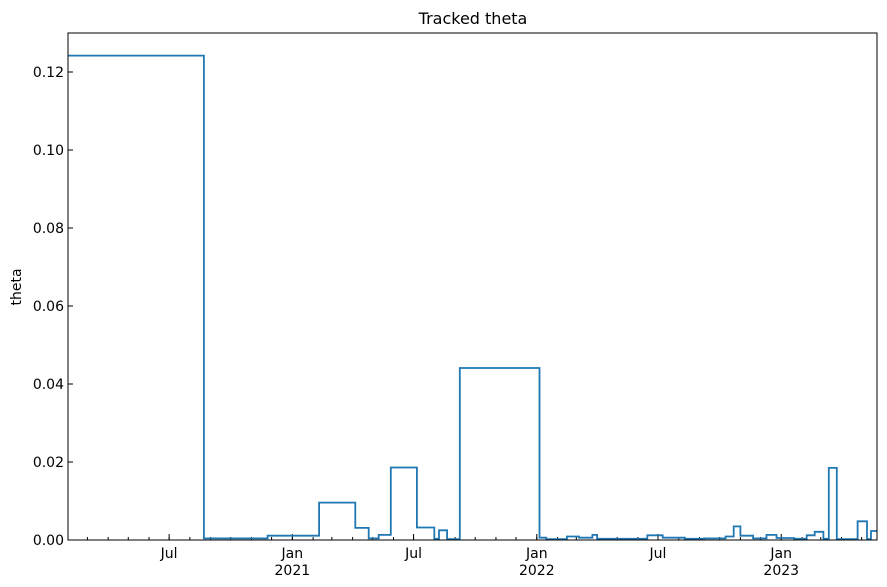 The width and height of the screenshot is (887, 587). What do you see at coordinates (48, 463) in the screenshot?
I see `y-tick-label: 0.02` at bounding box center [48, 463].